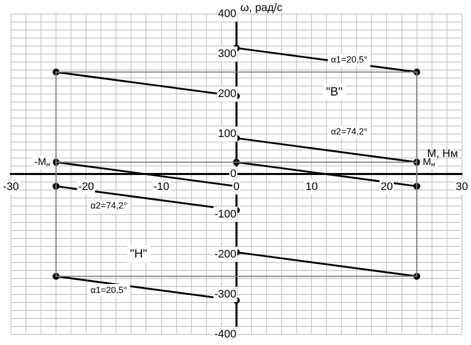 The width and height of the screenshot is (471, 345). Describe the element at coordinates (161, 186) in the screenshot. I see `x-tick-label: -10` at that location.